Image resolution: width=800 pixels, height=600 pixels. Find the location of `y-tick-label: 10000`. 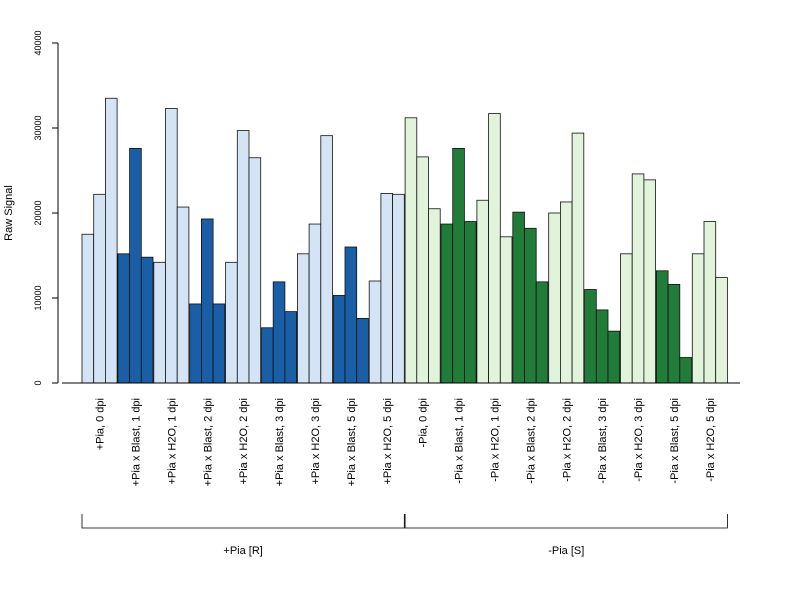

y-tick-label: 10000 is located at coordinates (38, 297).